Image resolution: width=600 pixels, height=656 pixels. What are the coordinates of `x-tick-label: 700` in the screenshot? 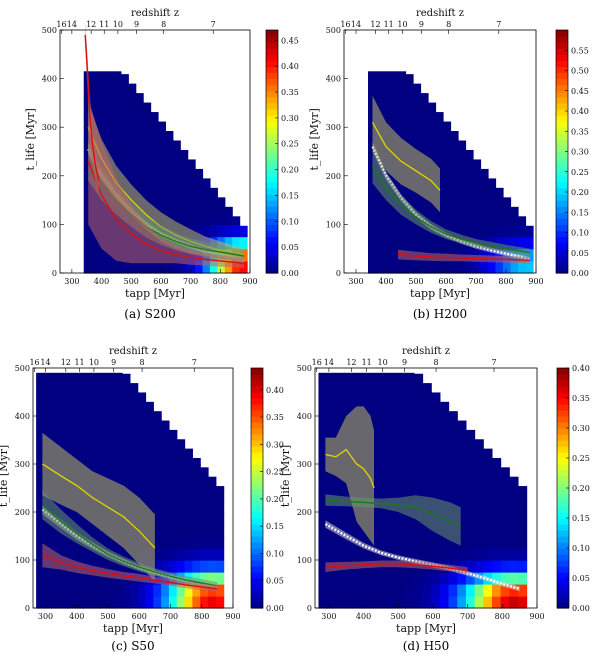 It's located at (170, 616).